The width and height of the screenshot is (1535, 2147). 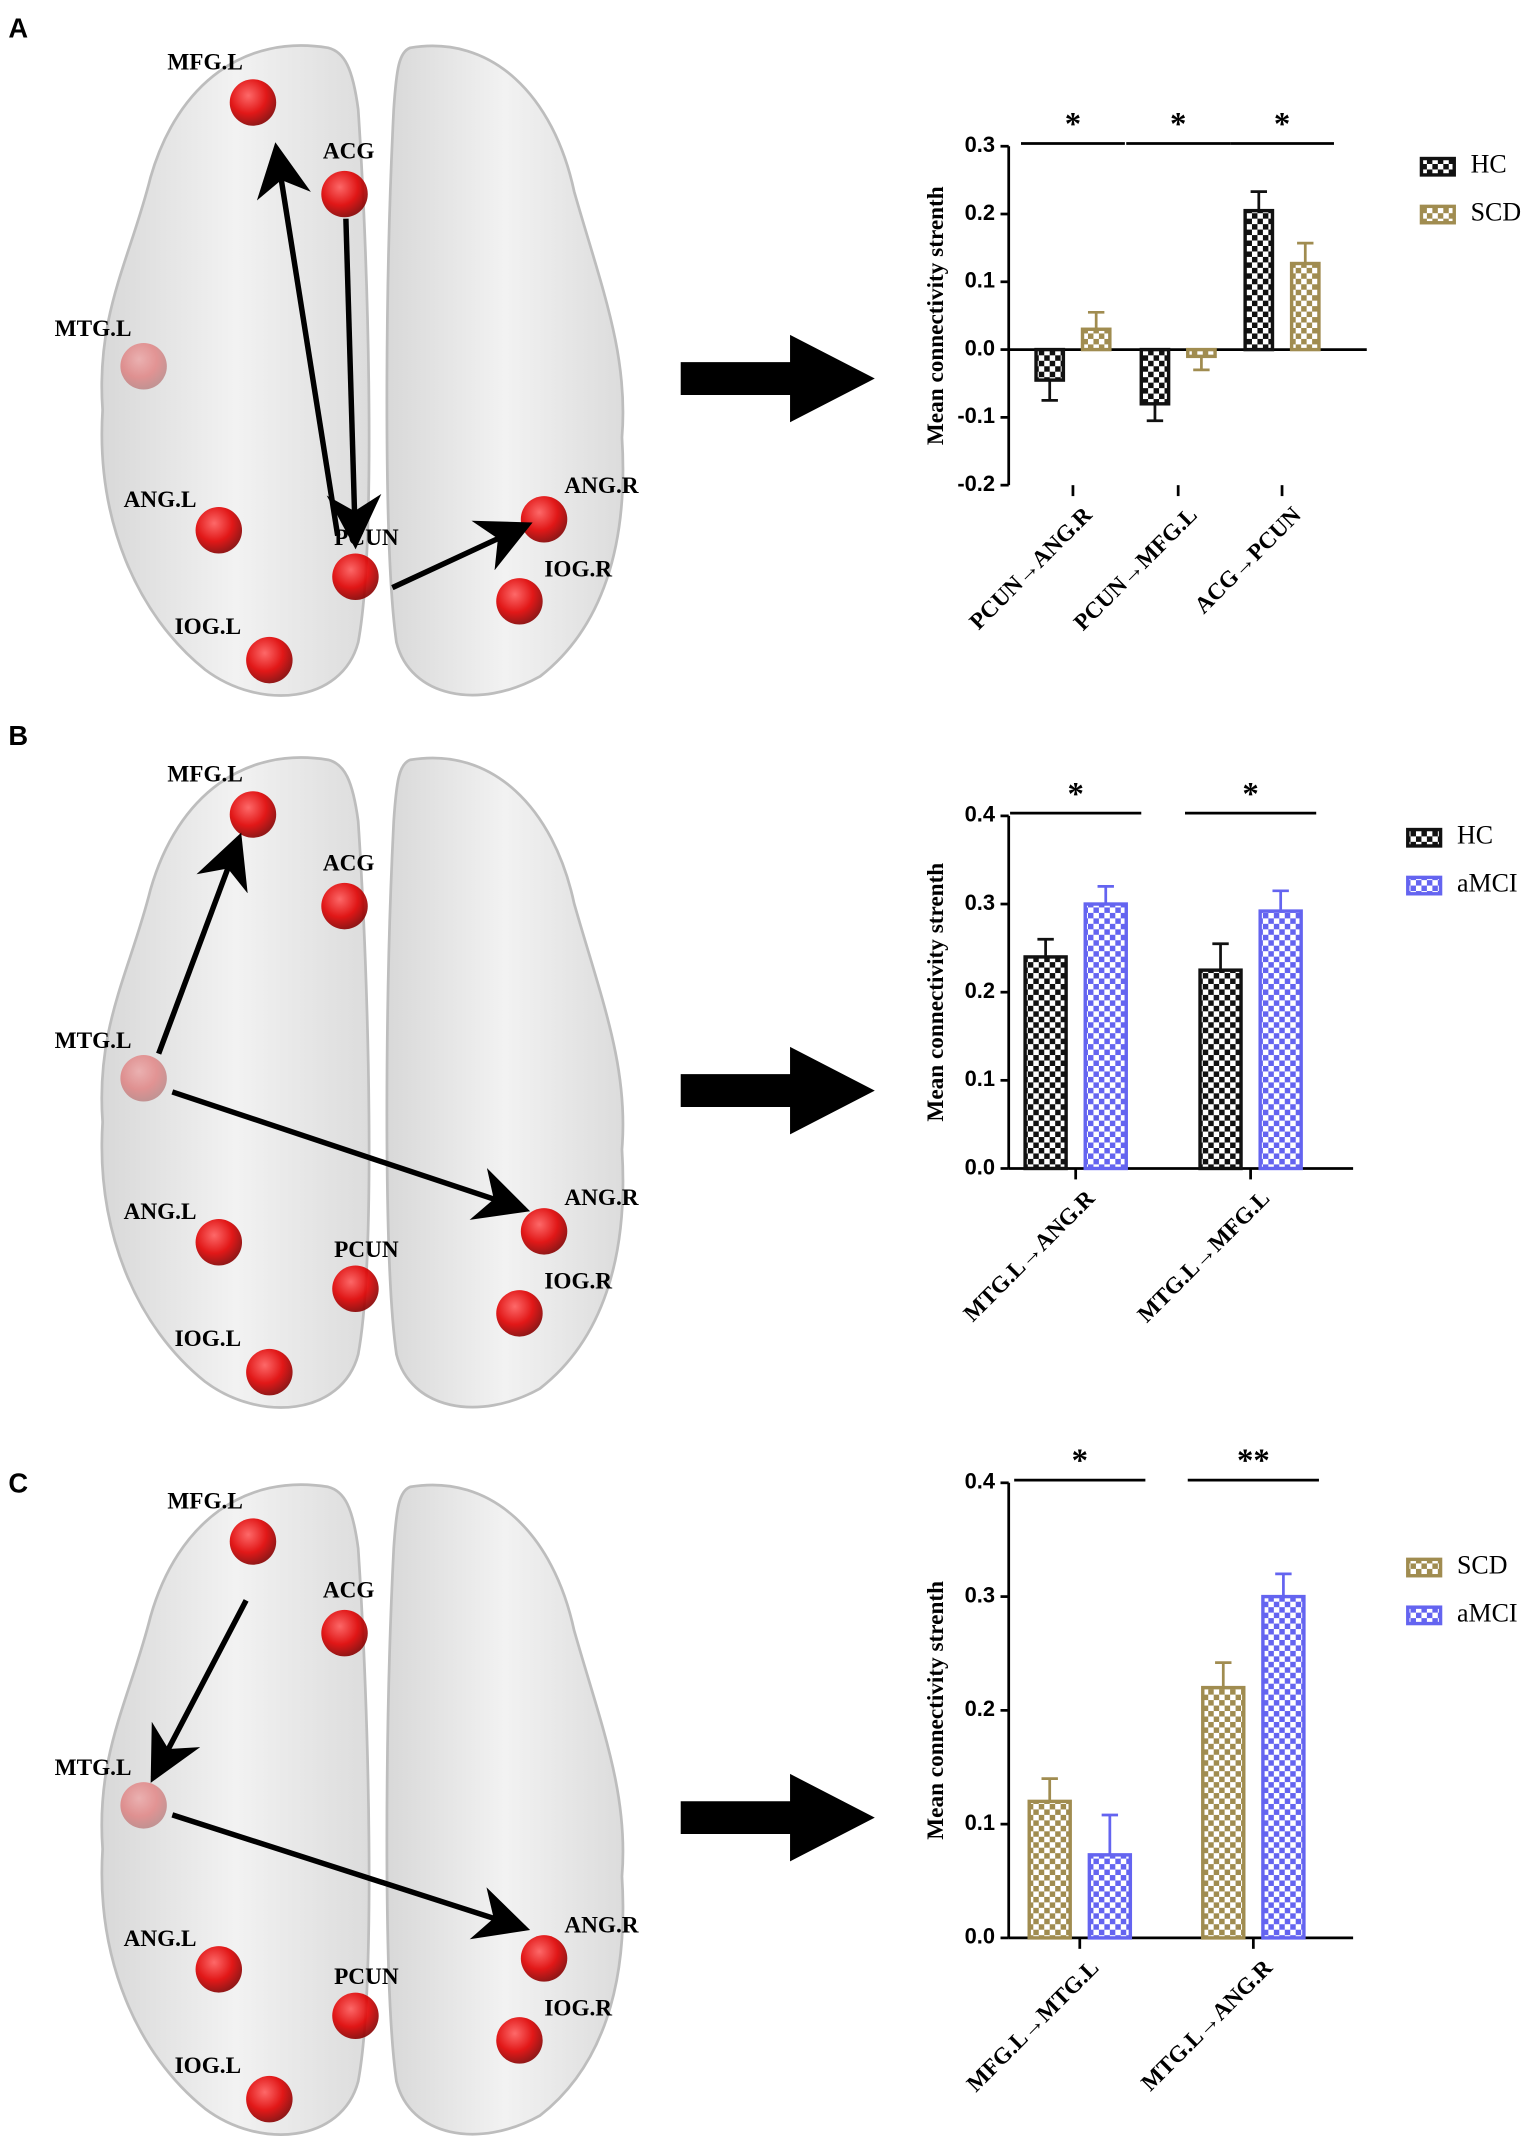 What do you see at coordinates (1489, 164) in the screenshot?
I see `legend-label: HC` at bounding box center [1489, 164].